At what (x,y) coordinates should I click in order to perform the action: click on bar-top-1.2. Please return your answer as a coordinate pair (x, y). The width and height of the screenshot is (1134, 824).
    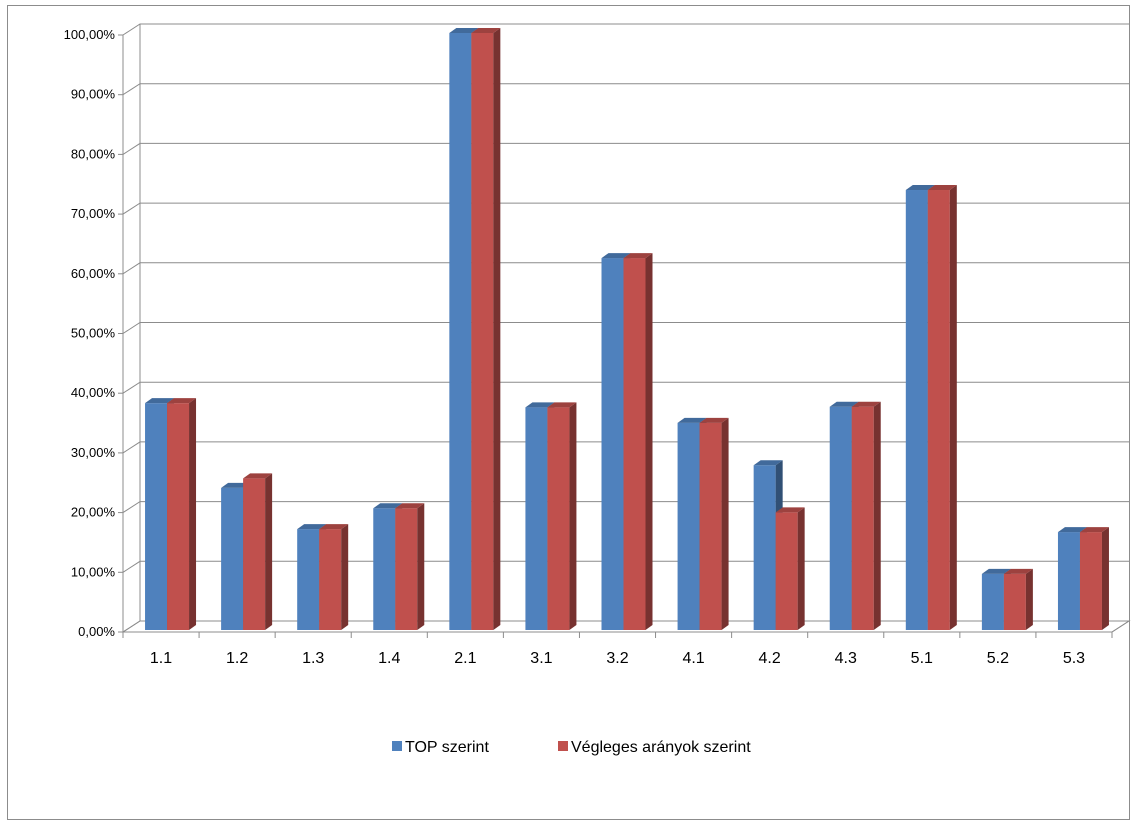
    Looking at the image, I should click on (232, 558).